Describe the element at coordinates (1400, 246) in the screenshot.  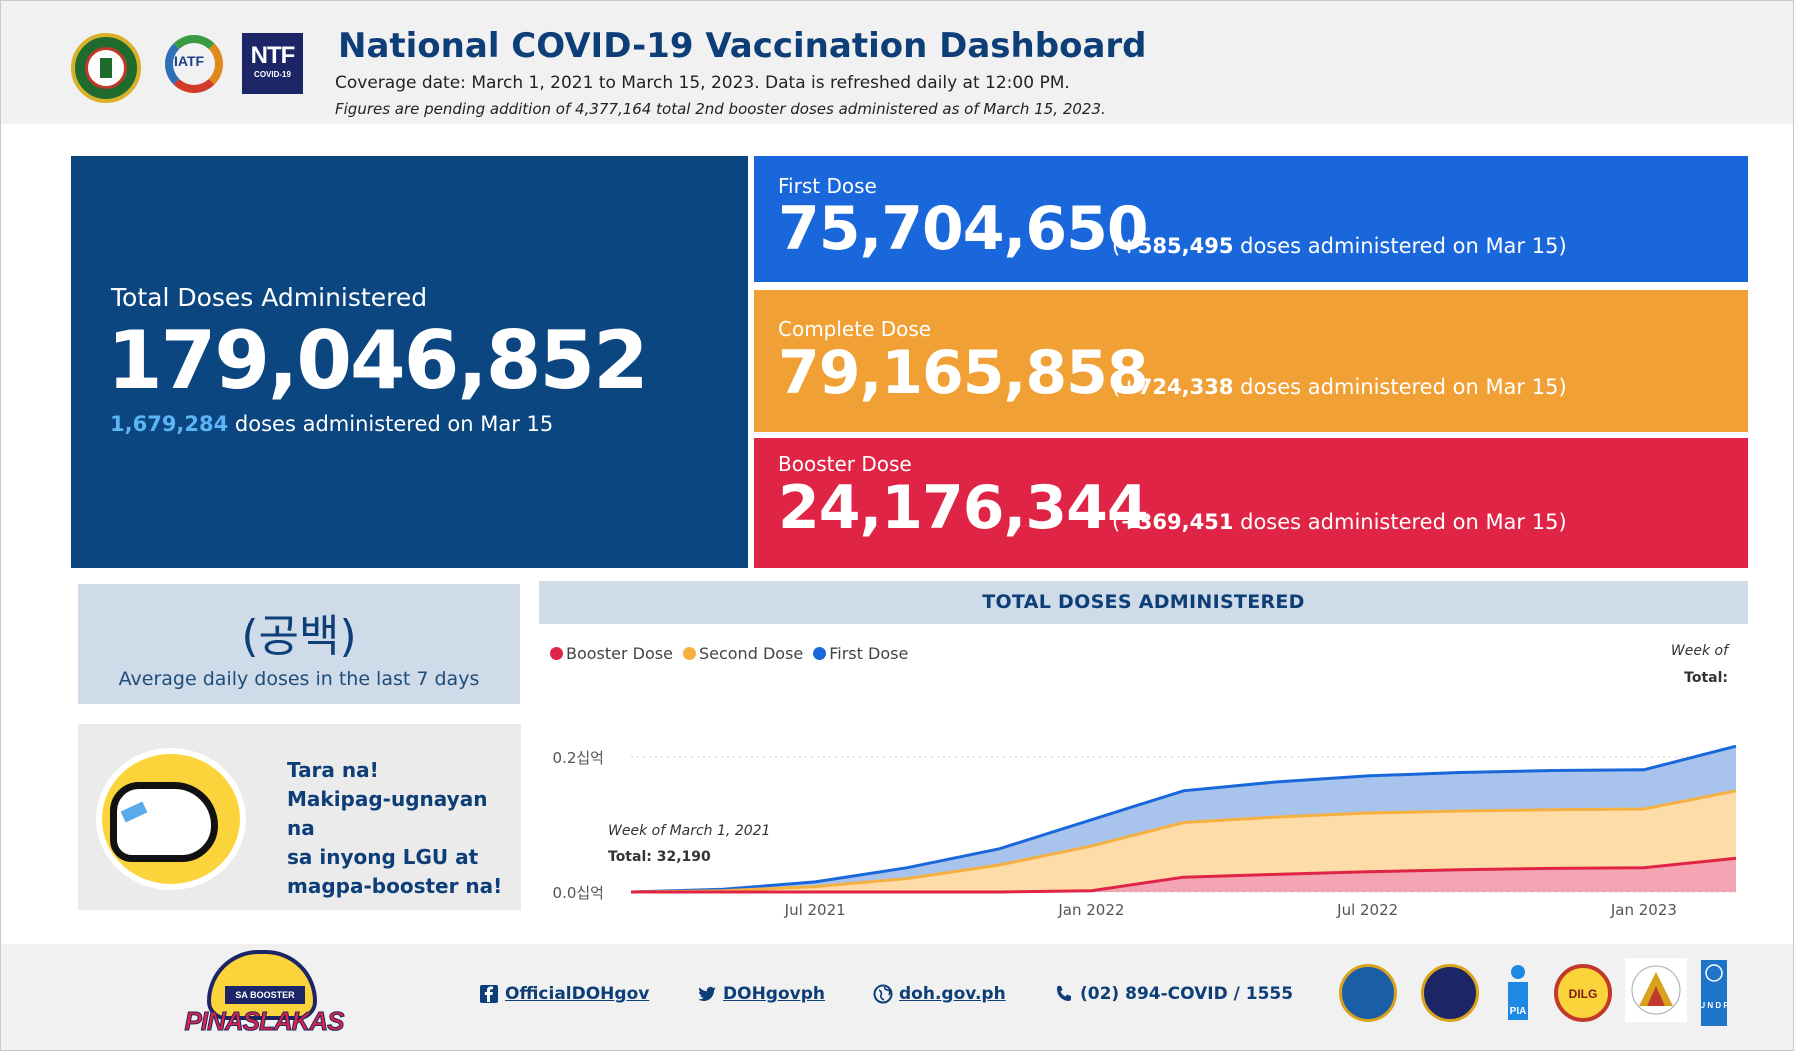
I see `first-dose-delta-text: doses administered on Mar 15)` at that location.